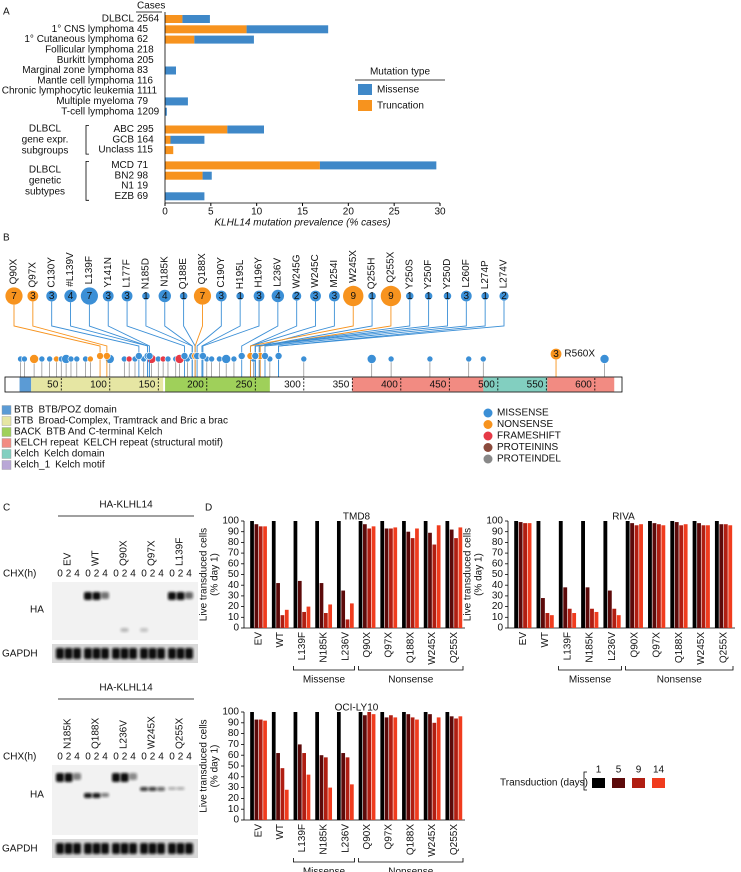  I want to click on domain, so click(515, 384).